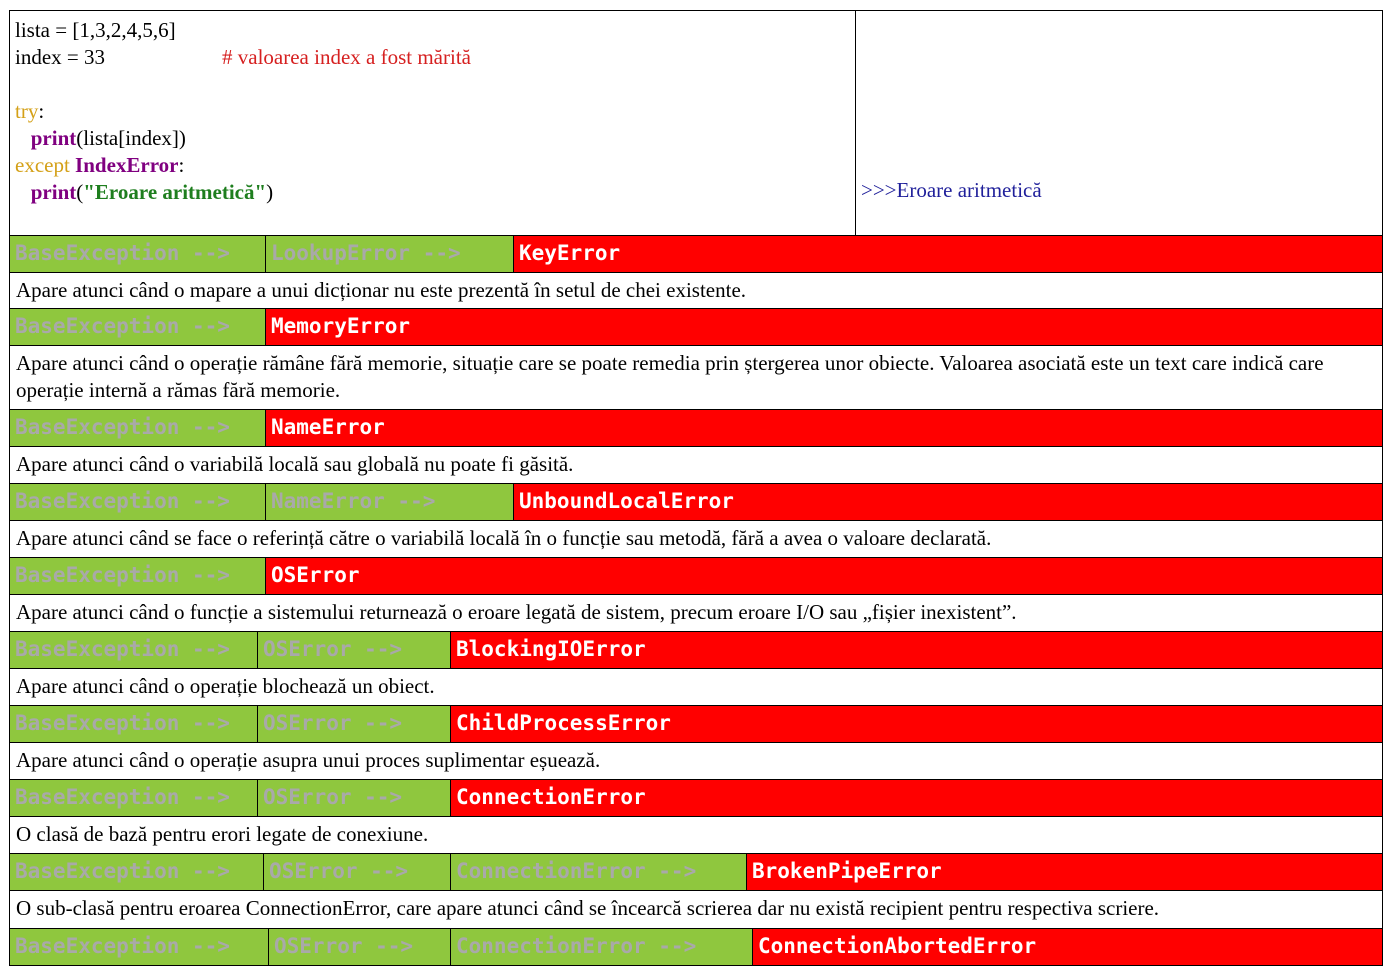  What do you see at coordinates (181, 165) in the screenshot?
I see `except-colon: :` at bounding box center [181, 165].